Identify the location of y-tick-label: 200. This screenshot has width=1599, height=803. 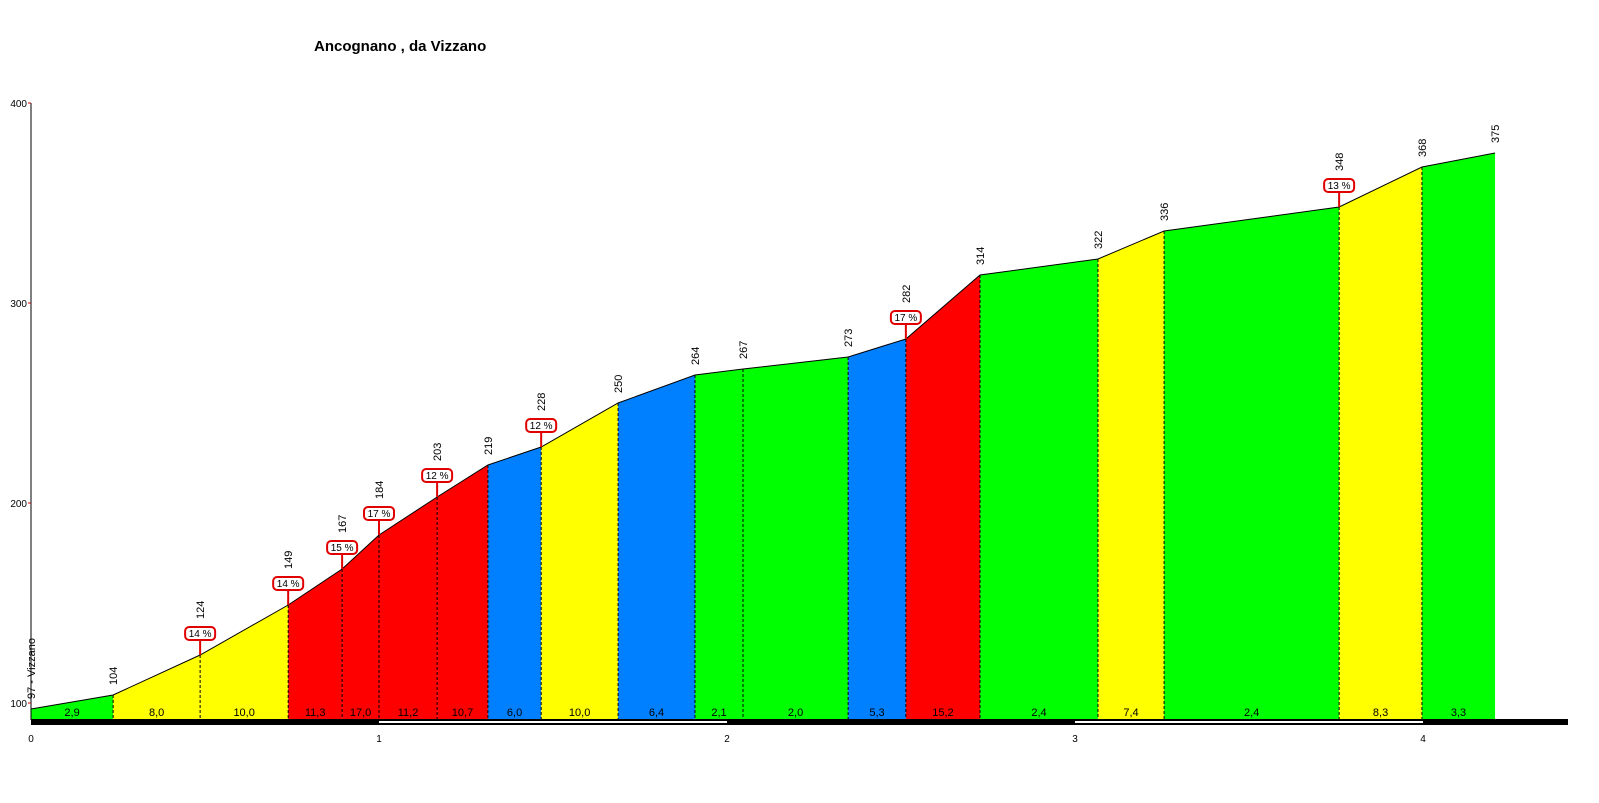
(18, 504).